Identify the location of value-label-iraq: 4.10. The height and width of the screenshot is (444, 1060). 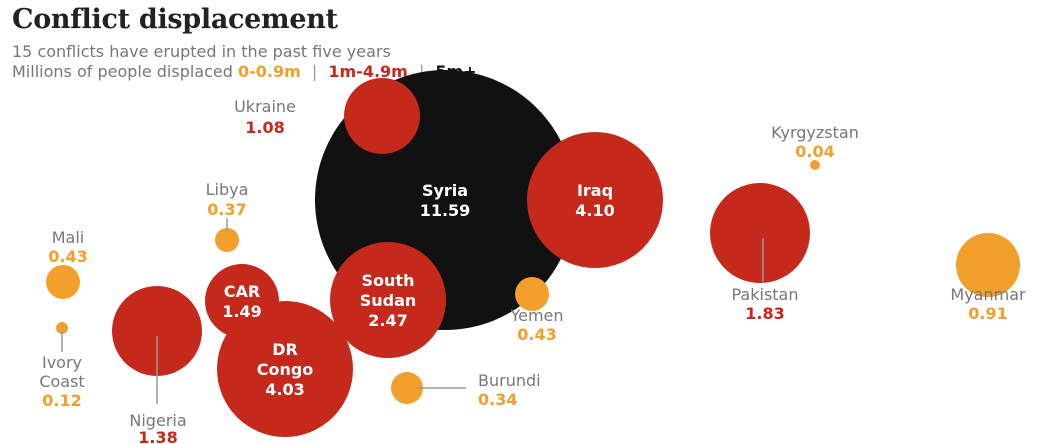
(594, 210).